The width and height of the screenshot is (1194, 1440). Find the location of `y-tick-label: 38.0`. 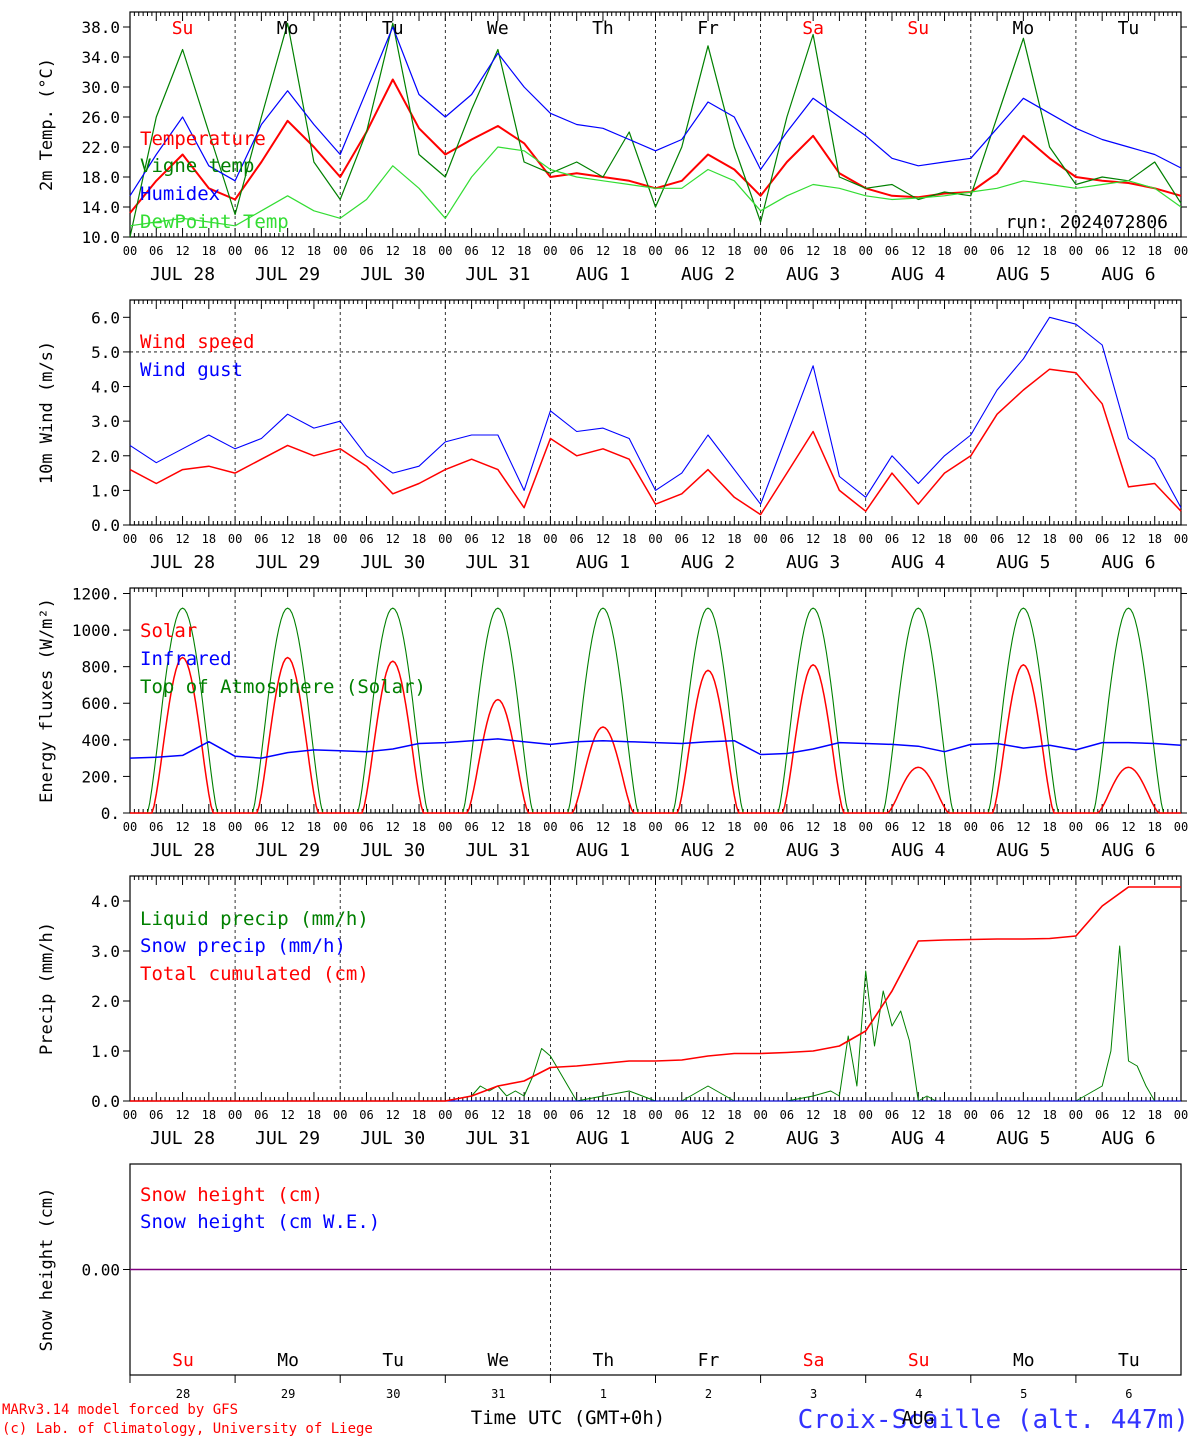

y-tick-label: 38.0 is located at coordinates (100, 27).